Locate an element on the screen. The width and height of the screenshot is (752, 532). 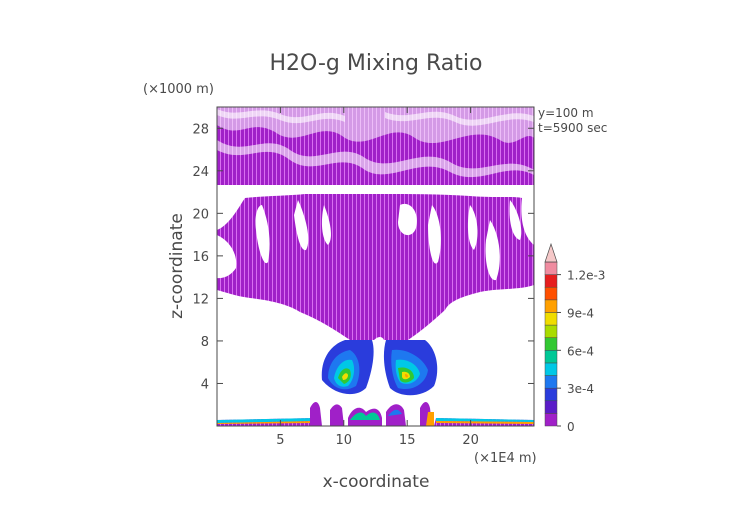
x-tick-label: 5 is located at coordinates (280, 440).